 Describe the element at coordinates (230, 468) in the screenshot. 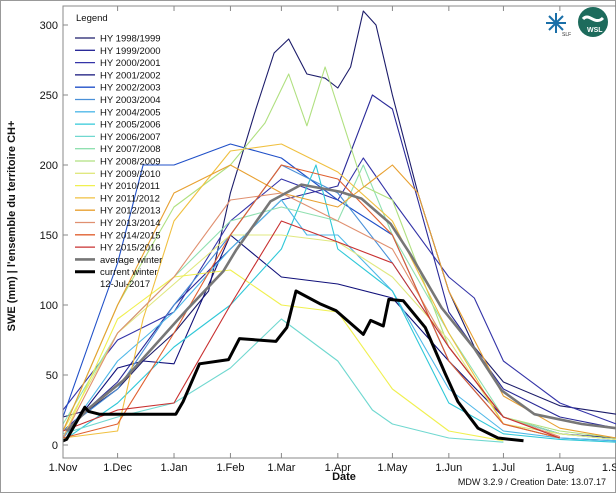

I see `x-tick-label: 1.Feb` at that location.